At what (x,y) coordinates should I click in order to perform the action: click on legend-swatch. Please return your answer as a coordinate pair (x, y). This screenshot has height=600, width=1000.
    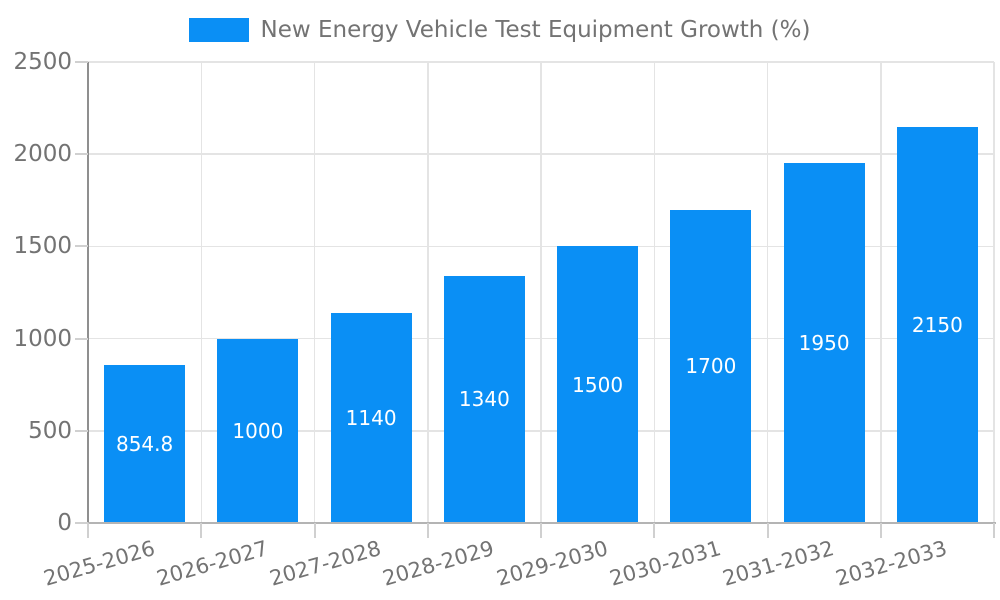
    Looking at the image, I should click on (219, 30).